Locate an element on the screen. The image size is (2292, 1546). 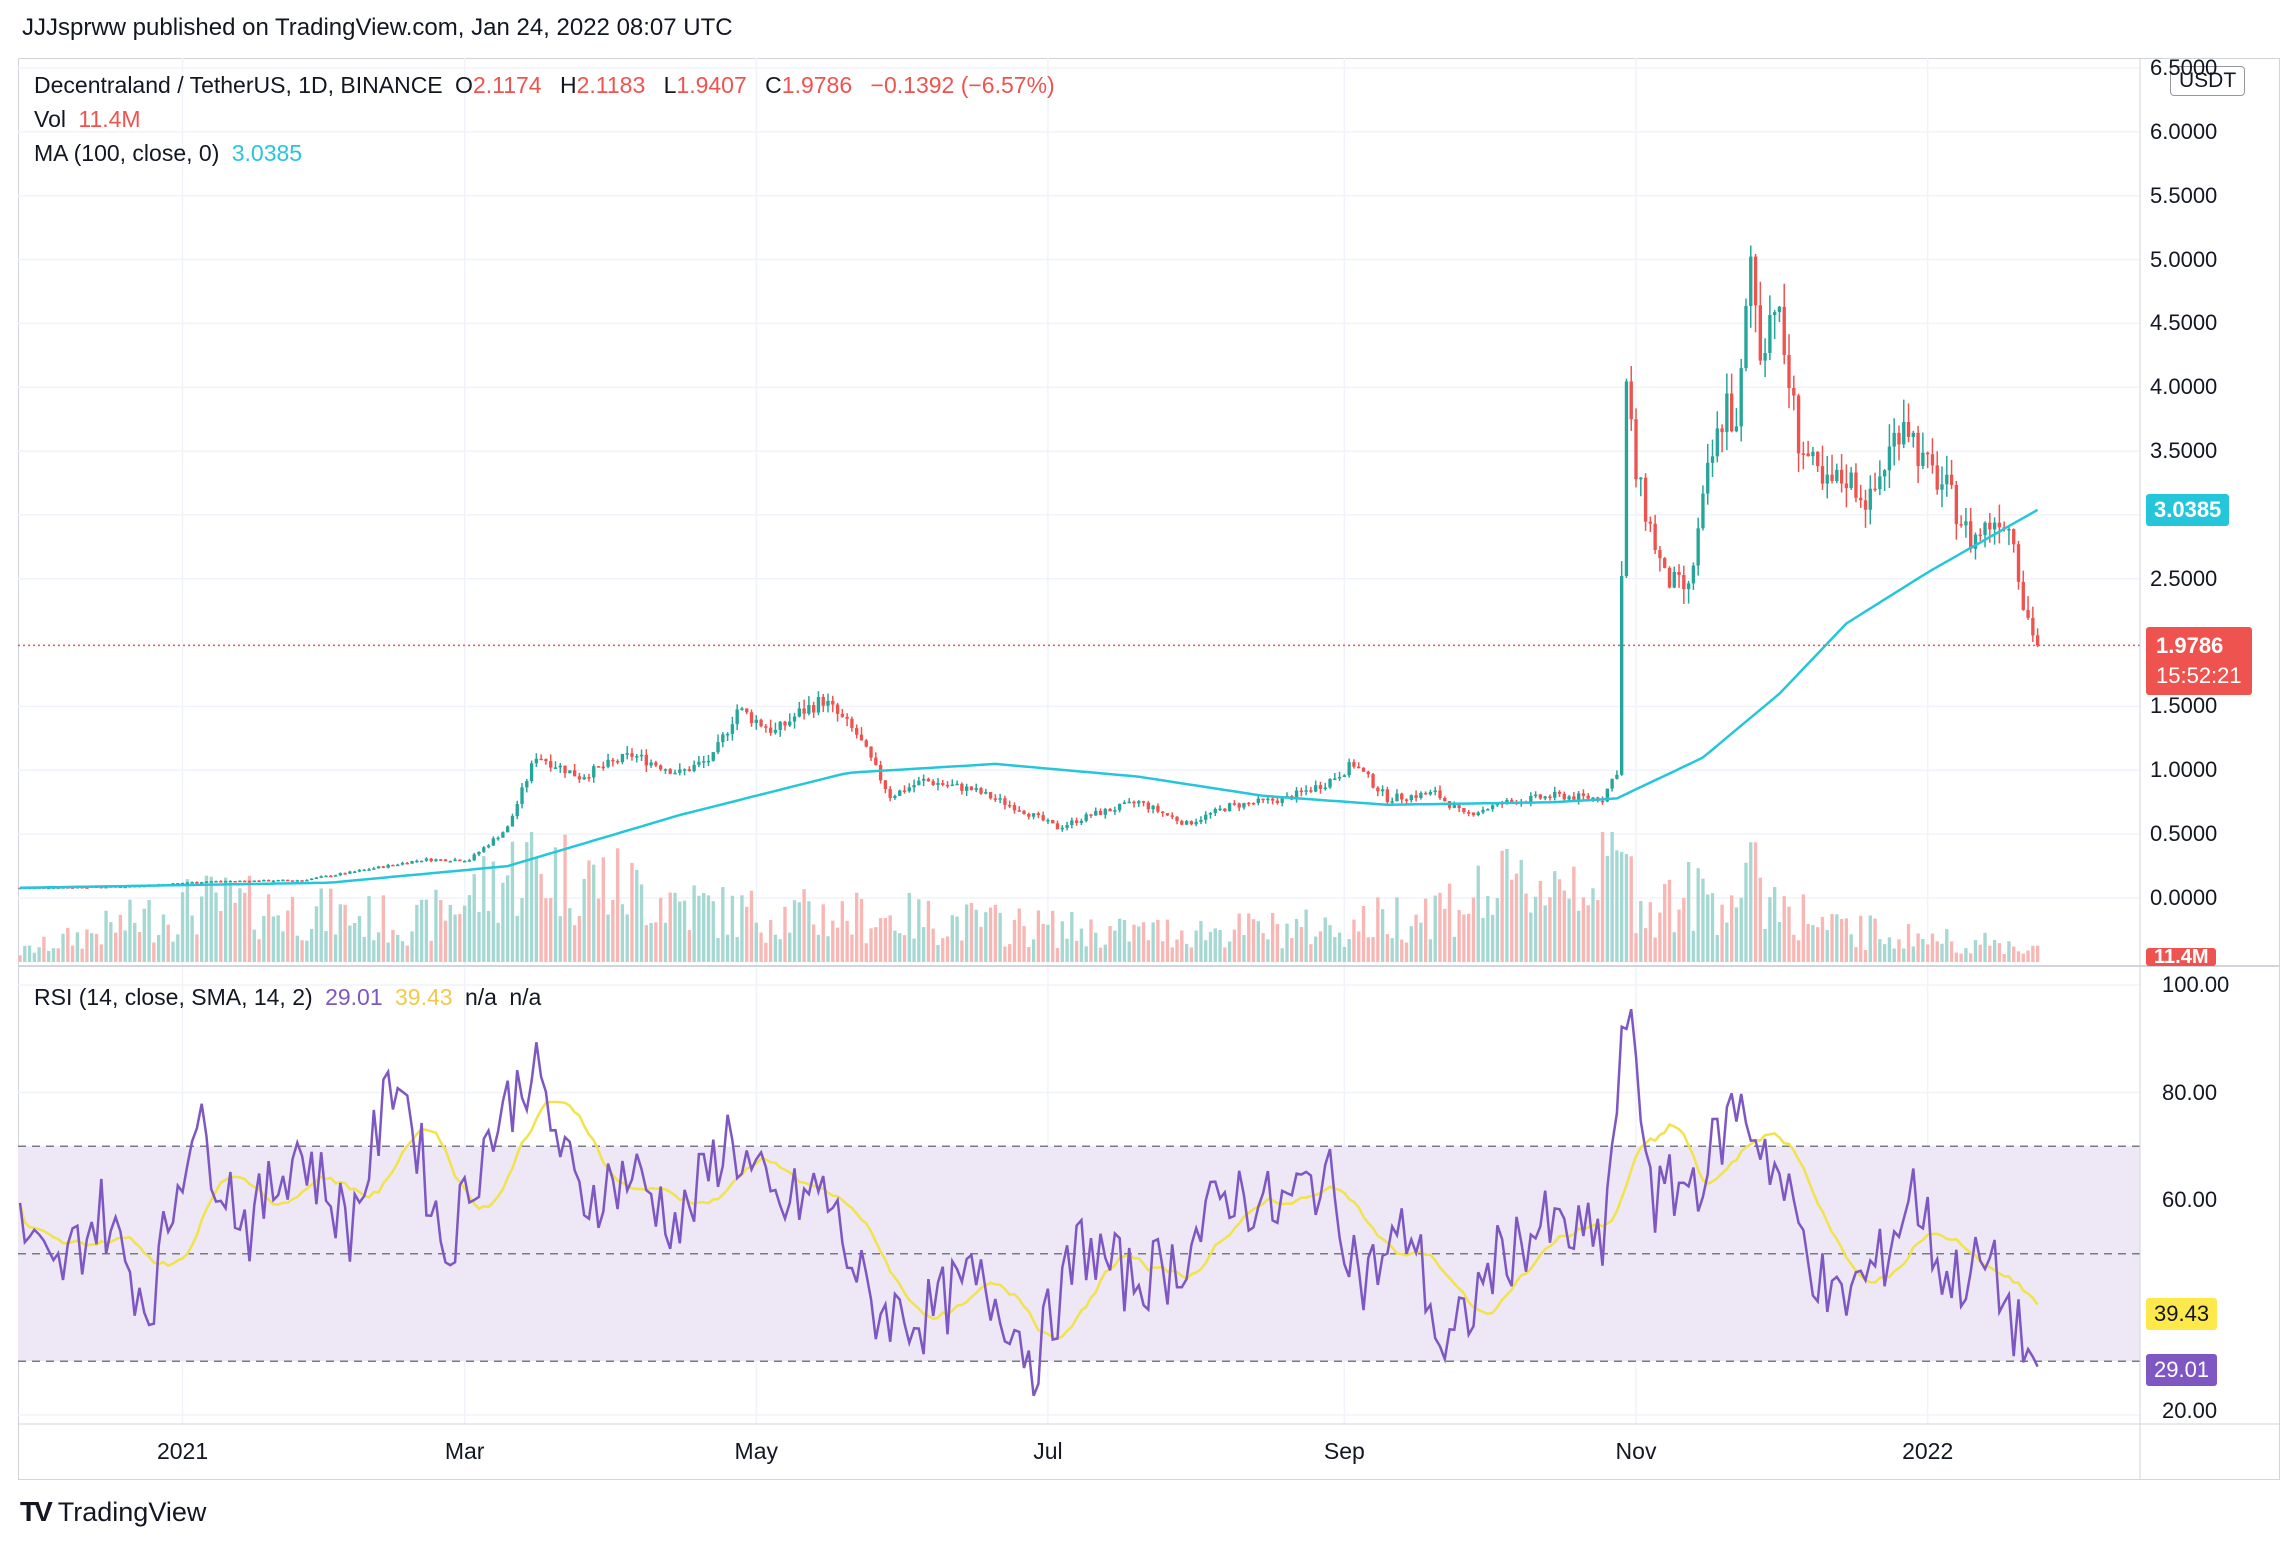
price-tick-label: 2.5000 is located at coordinates (2184, 578).